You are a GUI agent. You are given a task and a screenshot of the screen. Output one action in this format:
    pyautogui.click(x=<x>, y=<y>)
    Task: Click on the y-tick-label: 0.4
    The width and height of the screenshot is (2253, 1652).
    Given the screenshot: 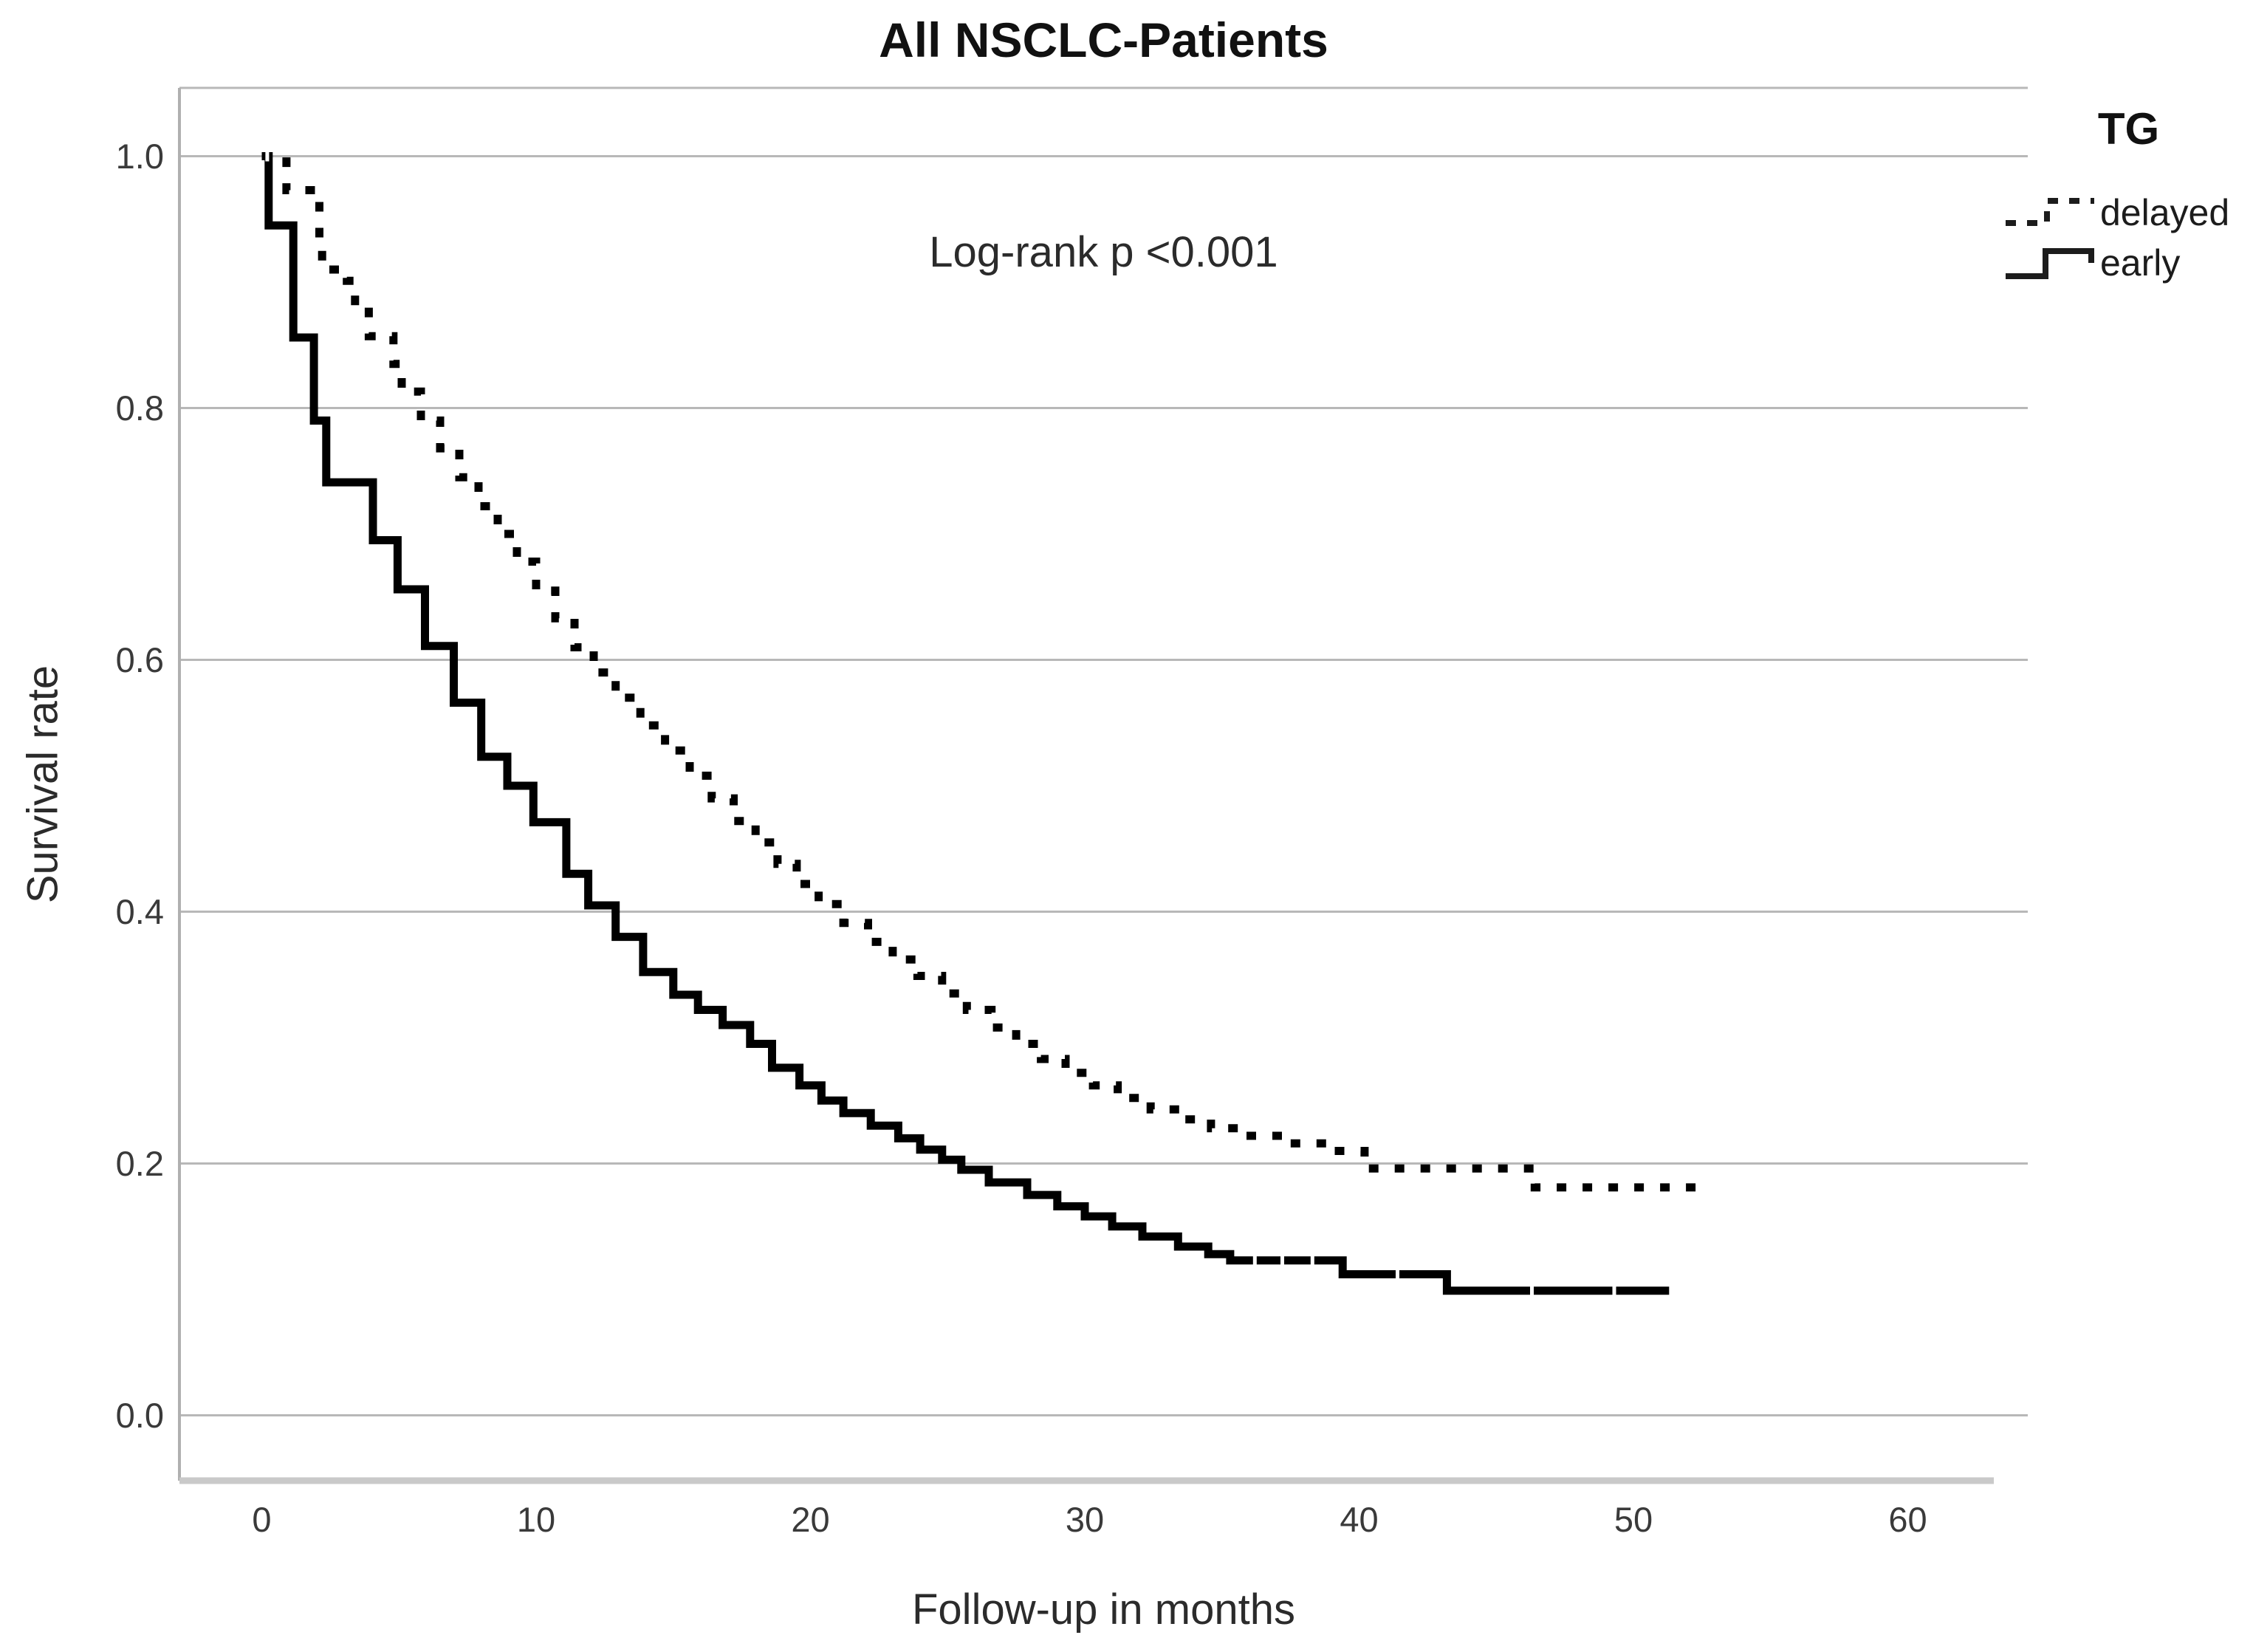 What is the action you would take?
    pyautogui.click(x=139, y=911)
    